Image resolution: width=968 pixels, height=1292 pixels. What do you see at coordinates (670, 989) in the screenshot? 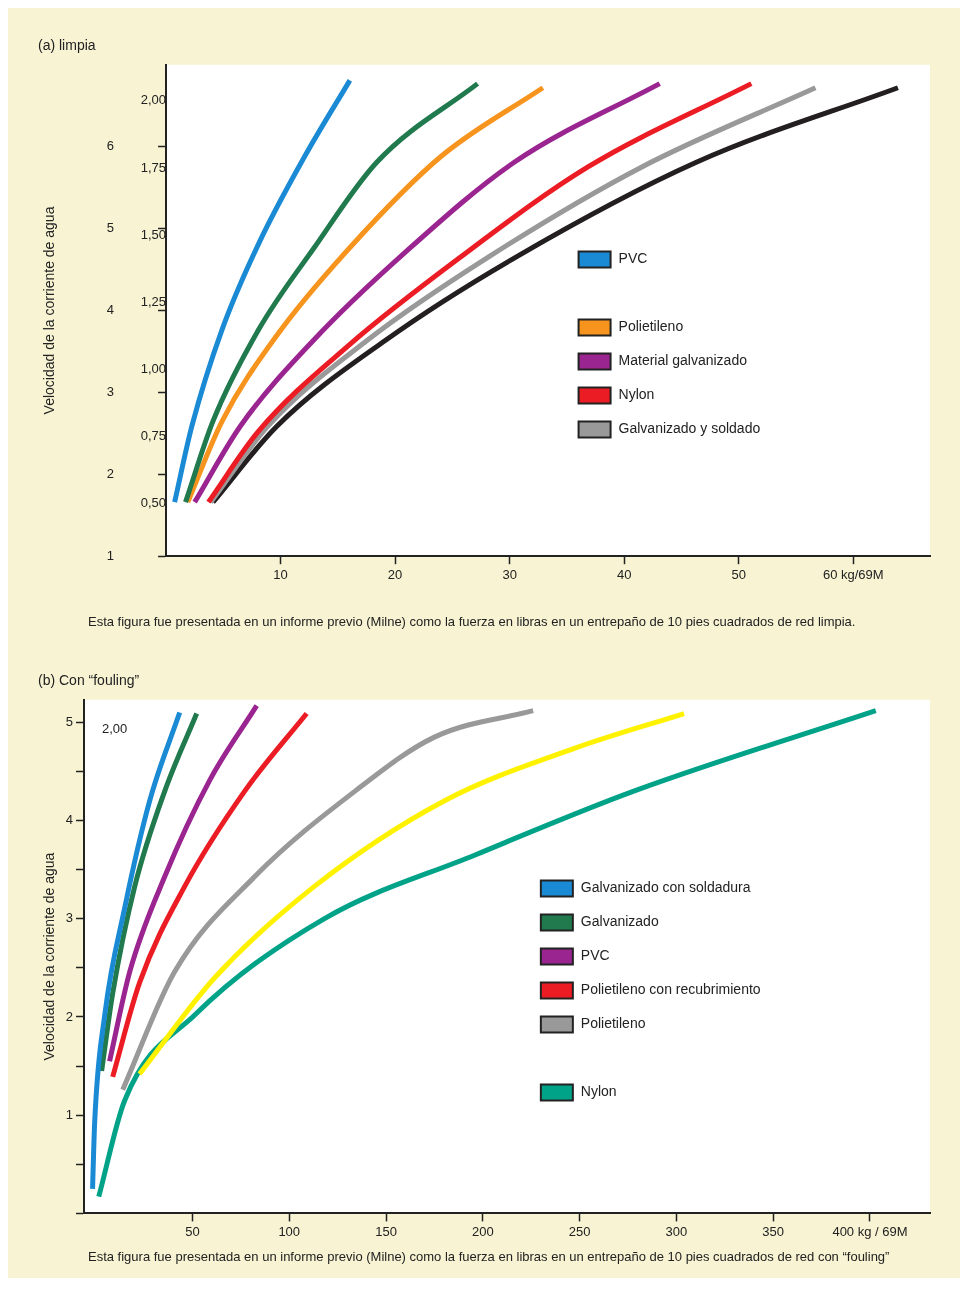
I see `legend-label: Polietileno con recubrimiento` at bounding box center [670, 989].